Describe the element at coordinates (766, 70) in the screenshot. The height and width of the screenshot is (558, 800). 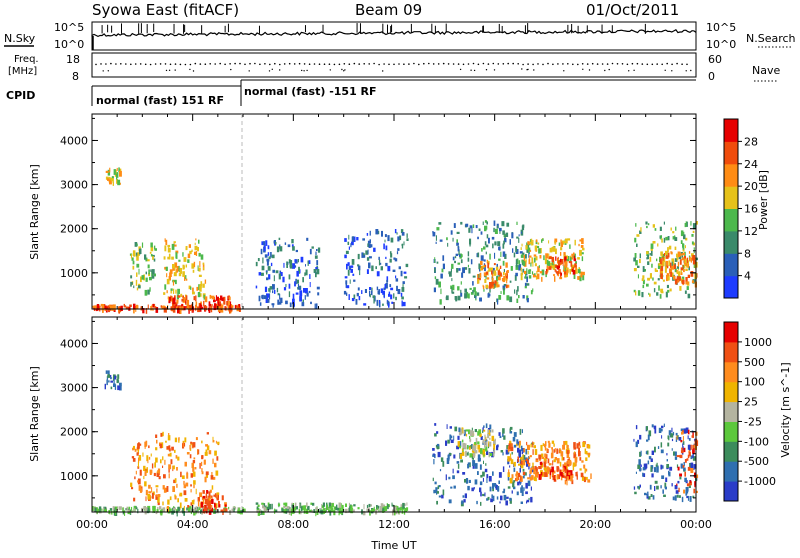
I see `nave-label: Nave` at that location.